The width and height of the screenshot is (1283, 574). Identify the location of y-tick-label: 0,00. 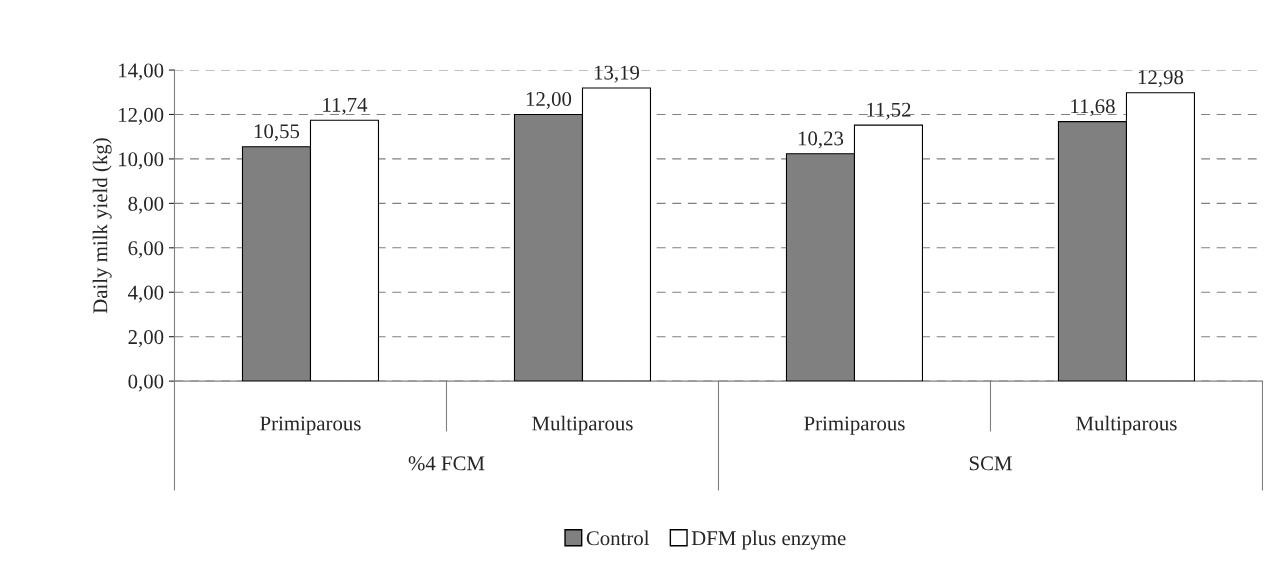
(146, 383).